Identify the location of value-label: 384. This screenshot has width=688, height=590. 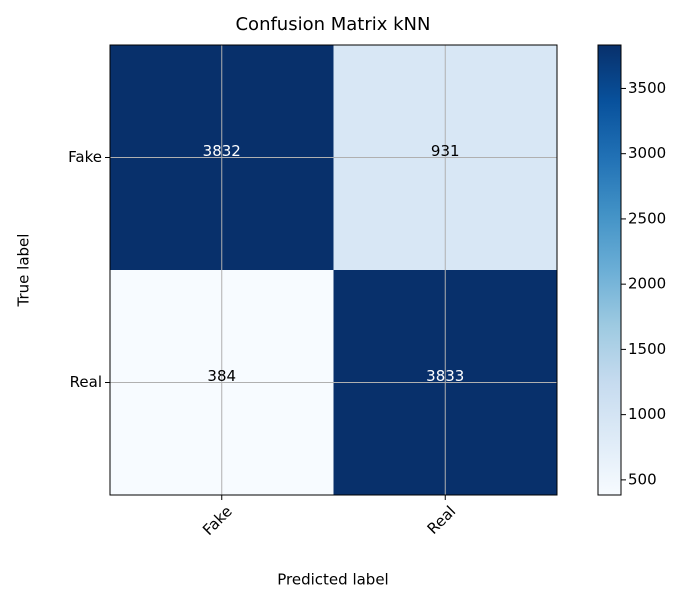
(221, 376).